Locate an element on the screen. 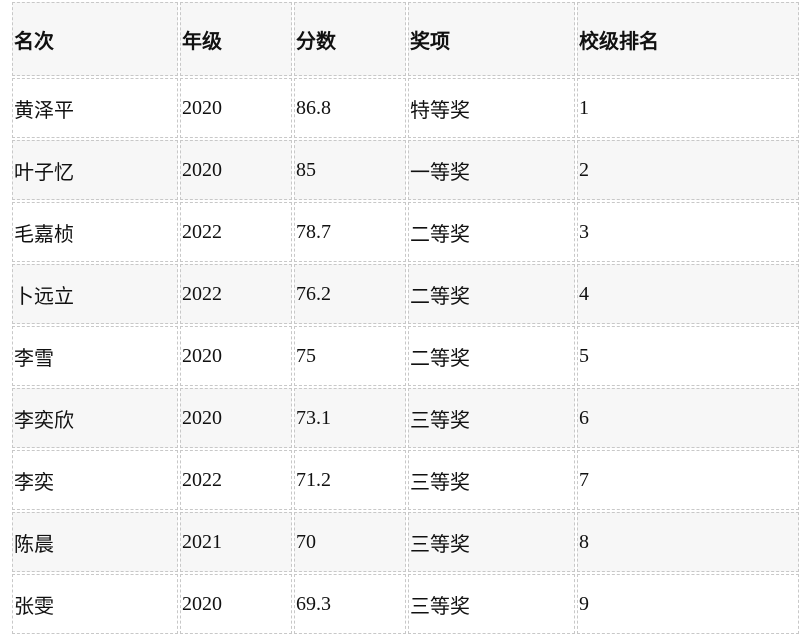 This screenshot has width=811, height=636. table-row: 叶子忆 2020 85 一等奖 2 is located at coordinates (405, 170).